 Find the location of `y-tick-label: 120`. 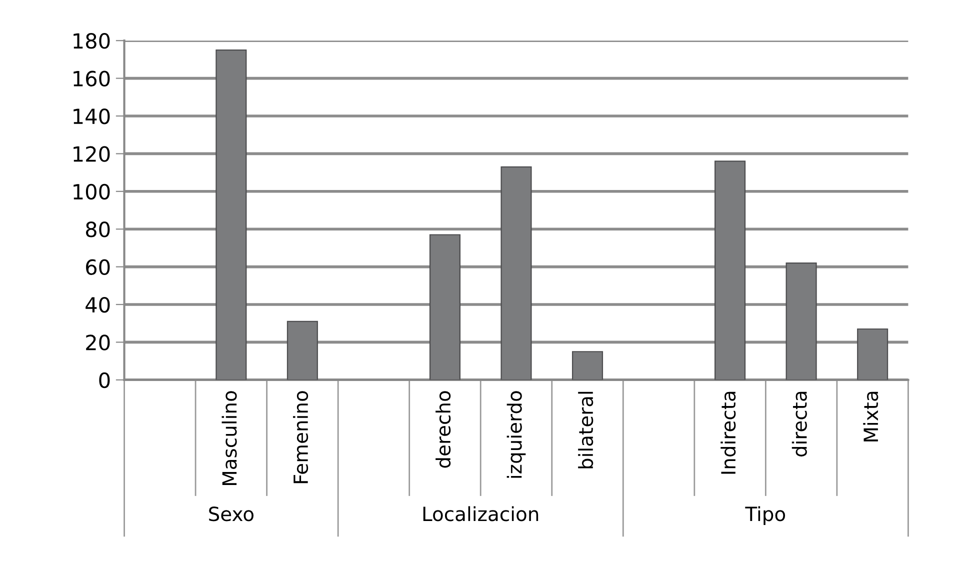

y-tick-label: 120 is located at coordinates (92, 154).